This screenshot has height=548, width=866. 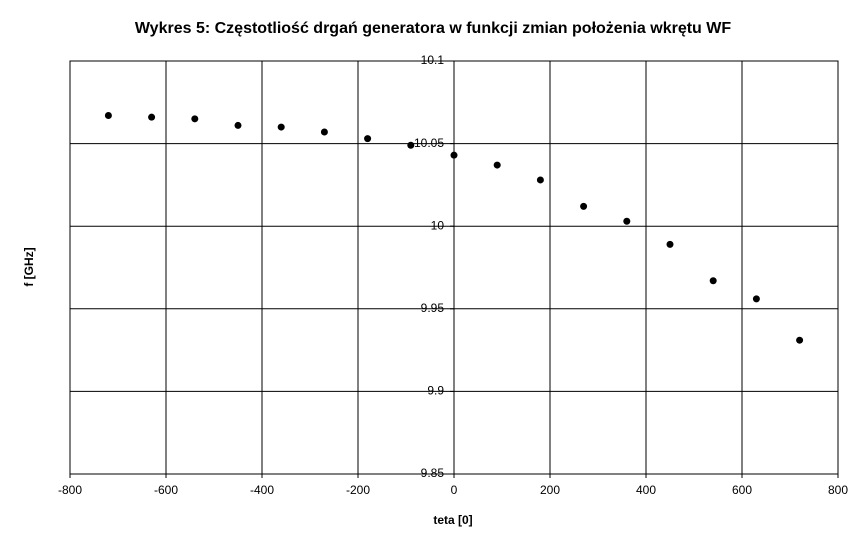 What do you see at coordinates (433, 60) in the screenshot?
I see `y-tick-label: 10.1` at bounding box center [433, 60].